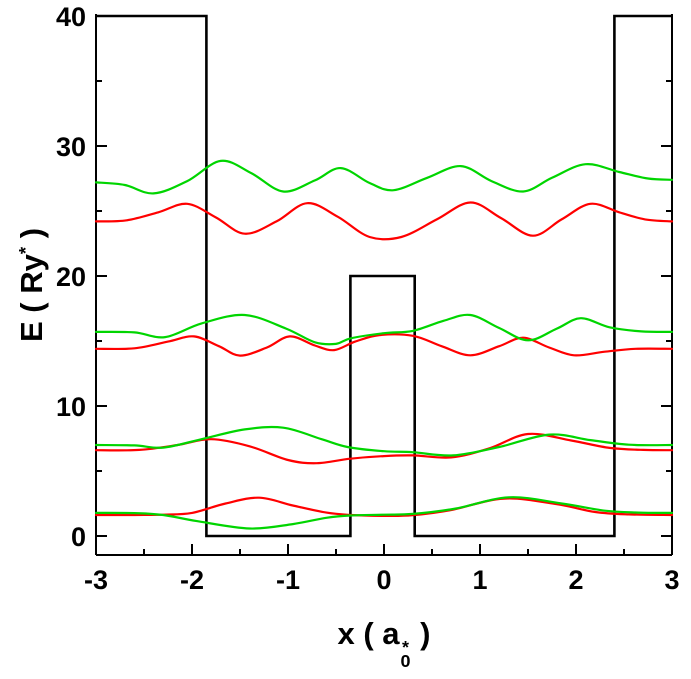 The width and height of the screenshot is (691, 679). Describe the element at coordinates (384, 345) in the screenshot. I see `state-3-red-curve` at that location.